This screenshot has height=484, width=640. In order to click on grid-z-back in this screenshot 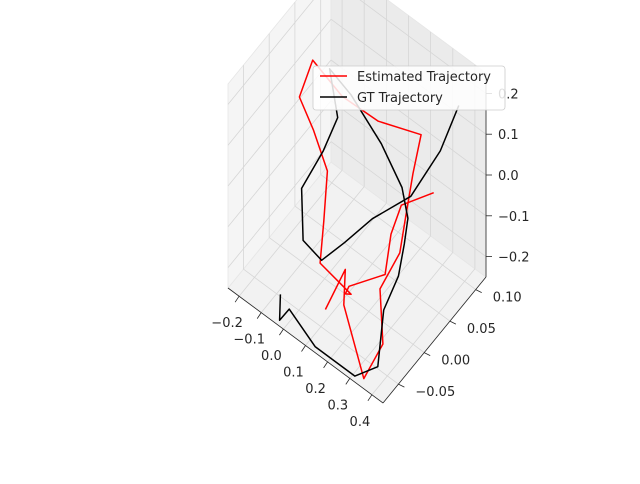, I will do `click(408, 158)`.